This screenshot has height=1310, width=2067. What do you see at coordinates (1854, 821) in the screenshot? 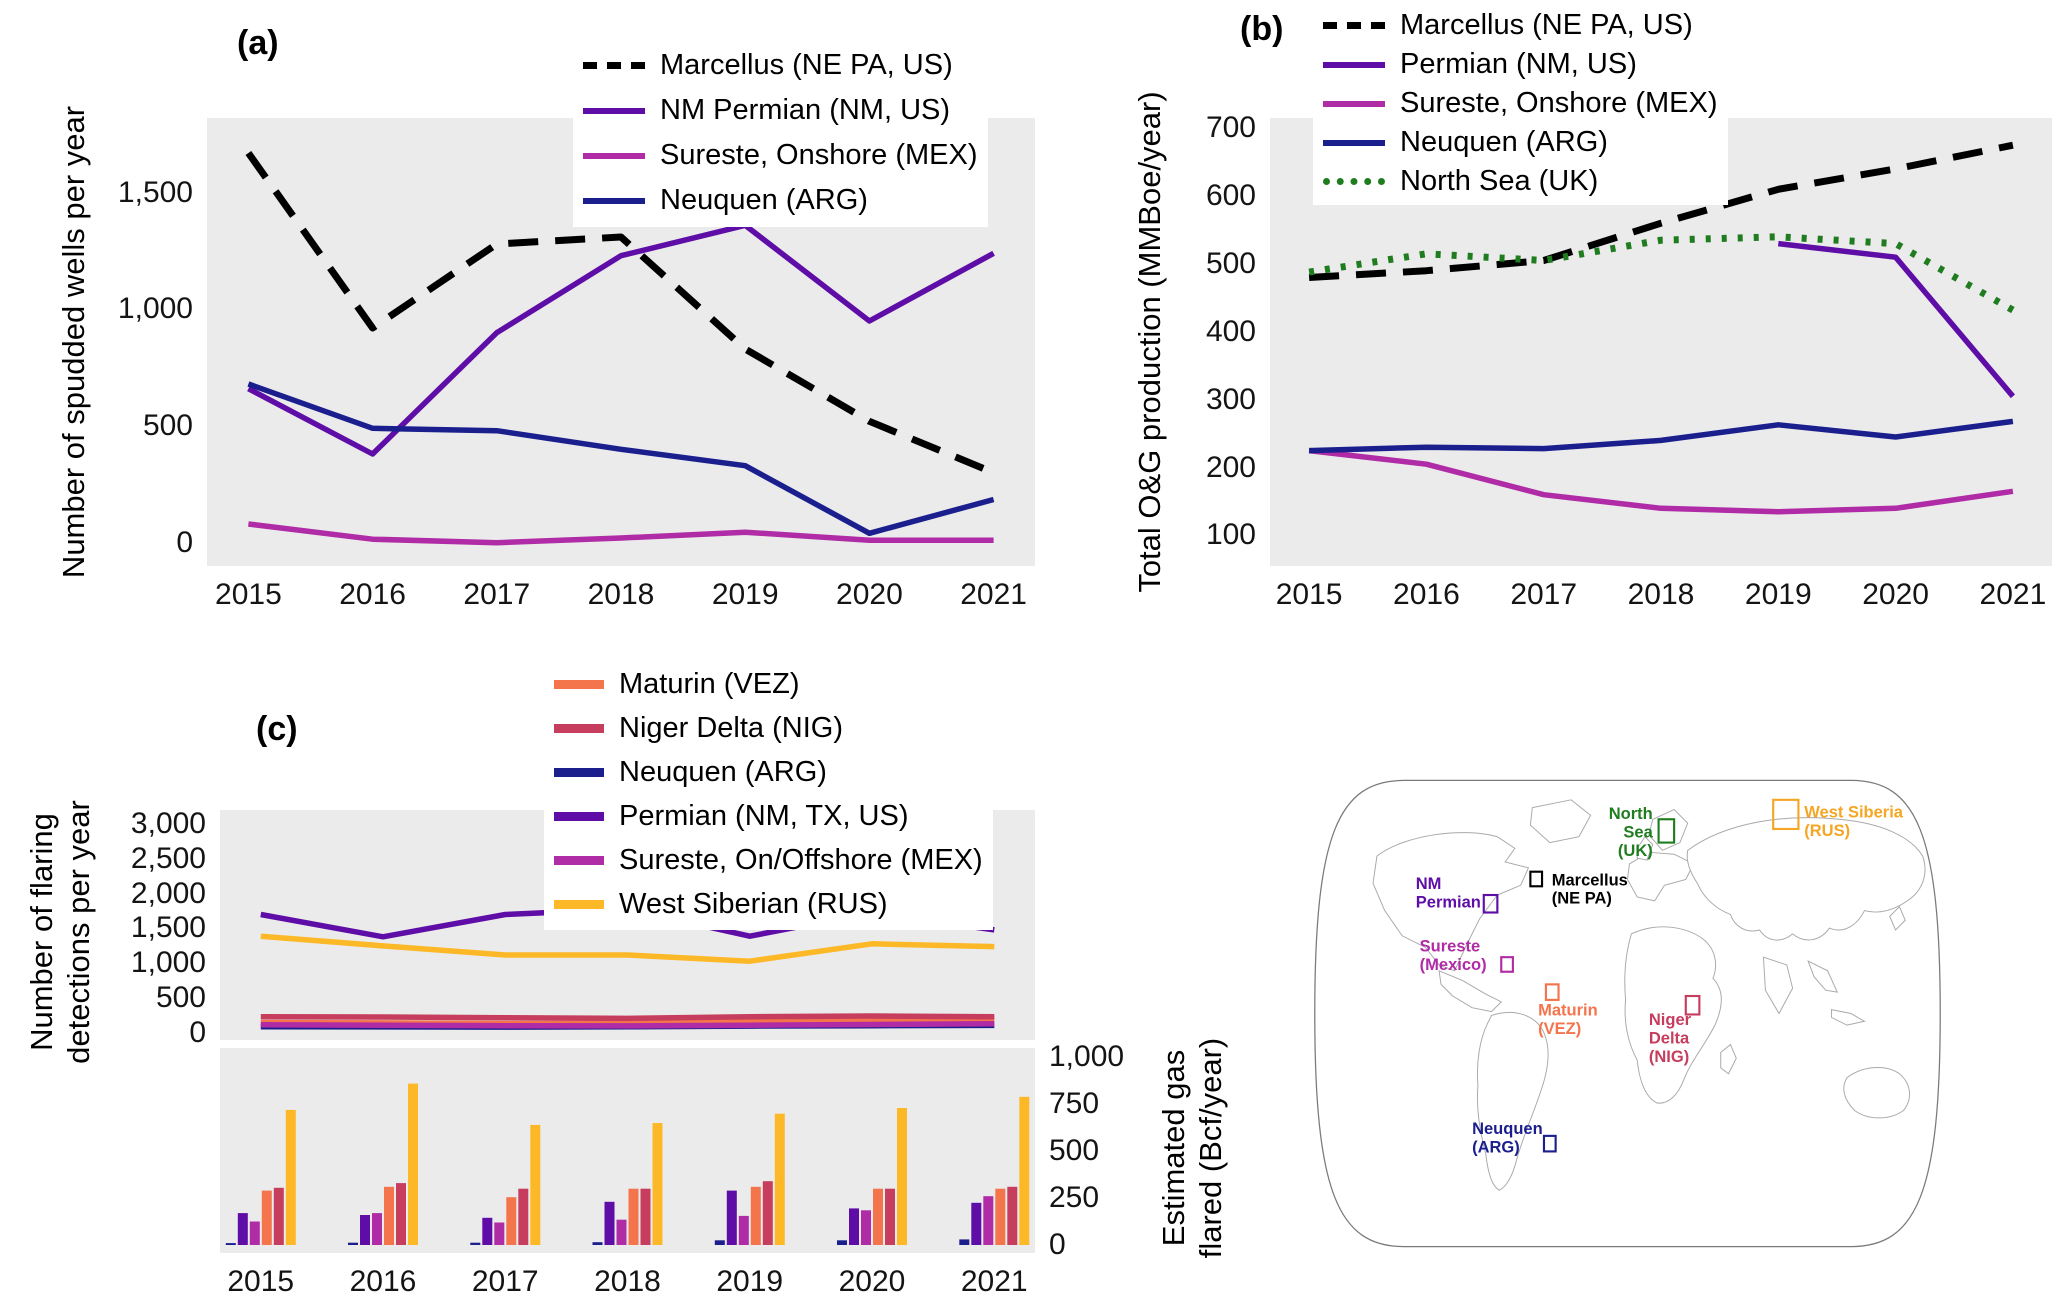
I see `map-label-west-siberia: West Siberia (RUS)` at bounding box center [1854, 821].